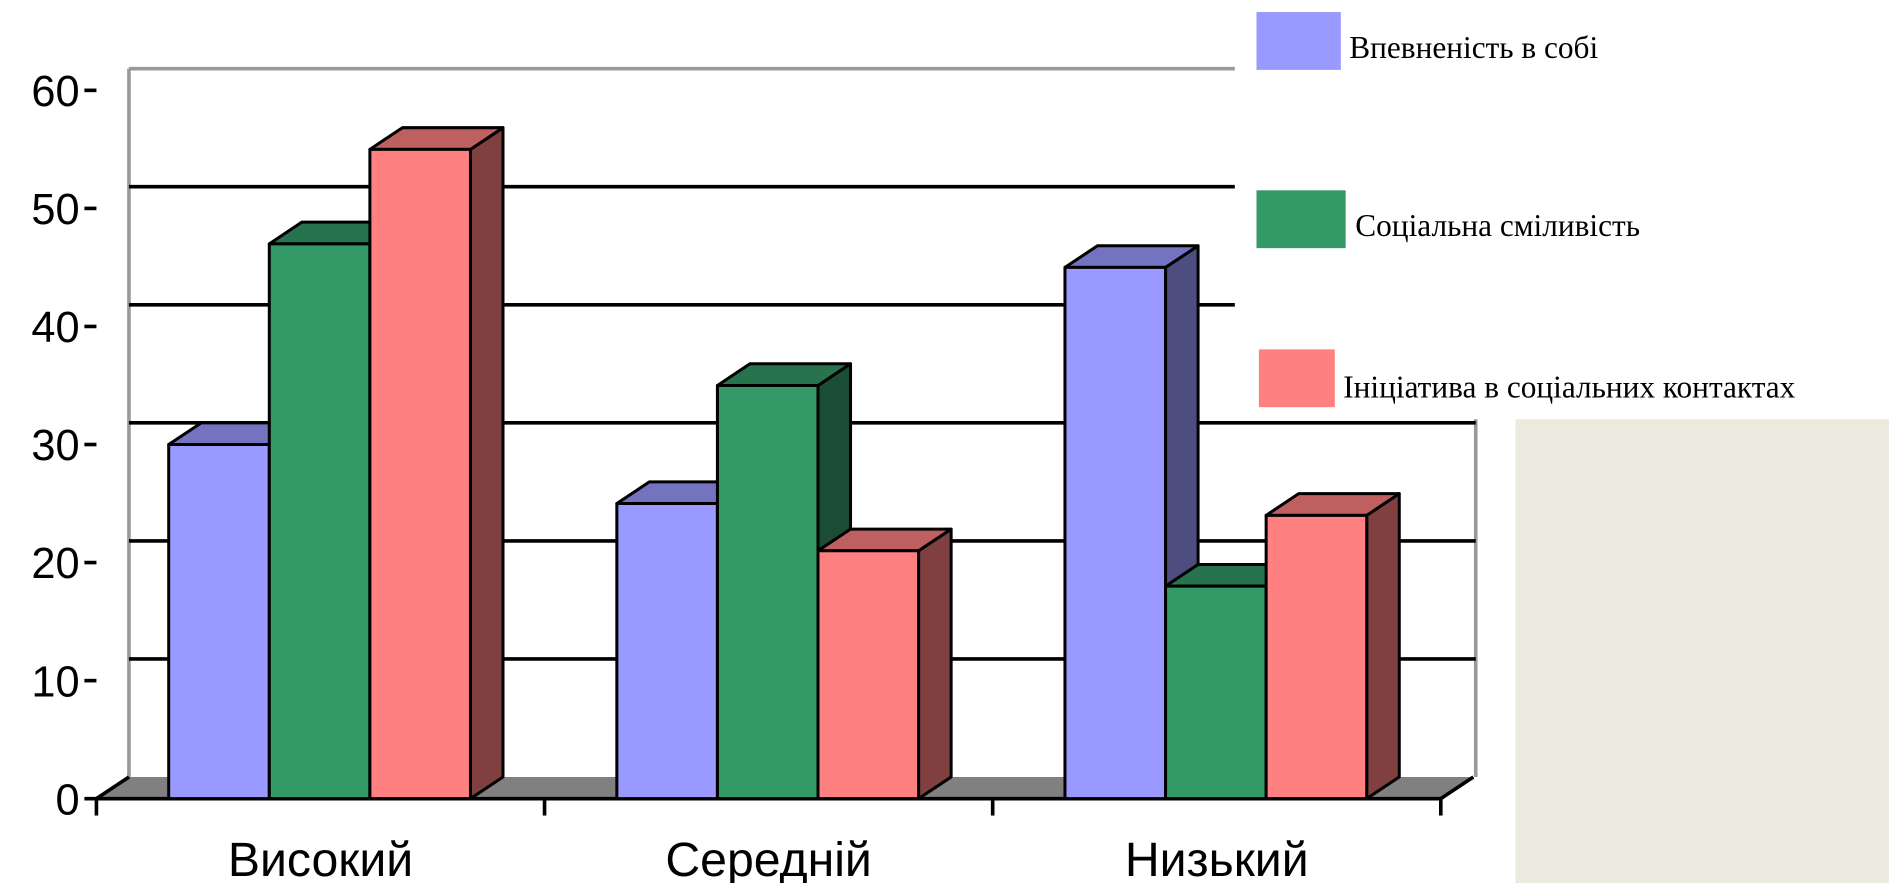 The image size is (1889, 883). I want to click on x-tick-label: Низький, so click(1217, 858).